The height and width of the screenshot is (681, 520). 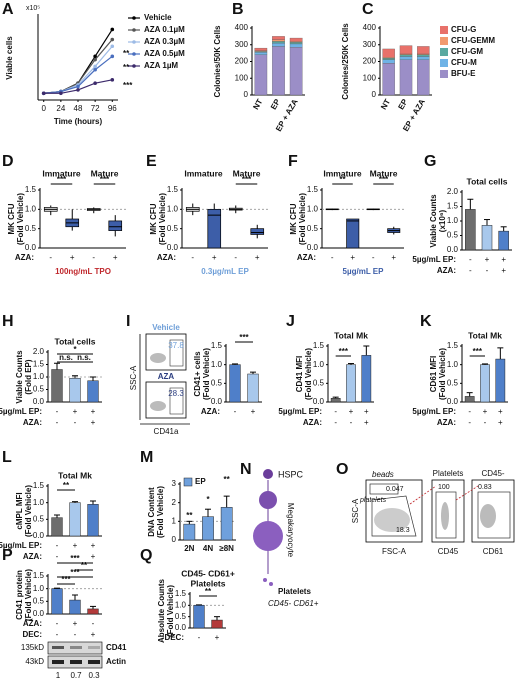 What do you see at coordinates (464, 62) in the screenshot?
I see `legend-label: CFU-M` at bounding box center [464, 62].